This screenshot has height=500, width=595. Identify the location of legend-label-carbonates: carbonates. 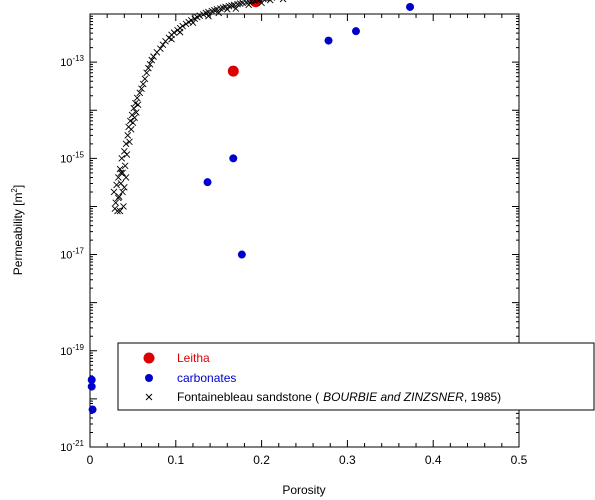
(206, 378).